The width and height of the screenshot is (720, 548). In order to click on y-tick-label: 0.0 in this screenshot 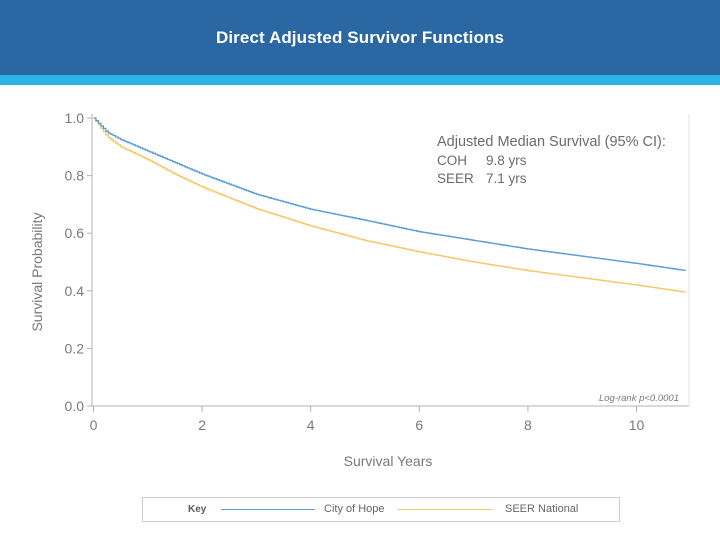, I will do `click(75, 406)`.